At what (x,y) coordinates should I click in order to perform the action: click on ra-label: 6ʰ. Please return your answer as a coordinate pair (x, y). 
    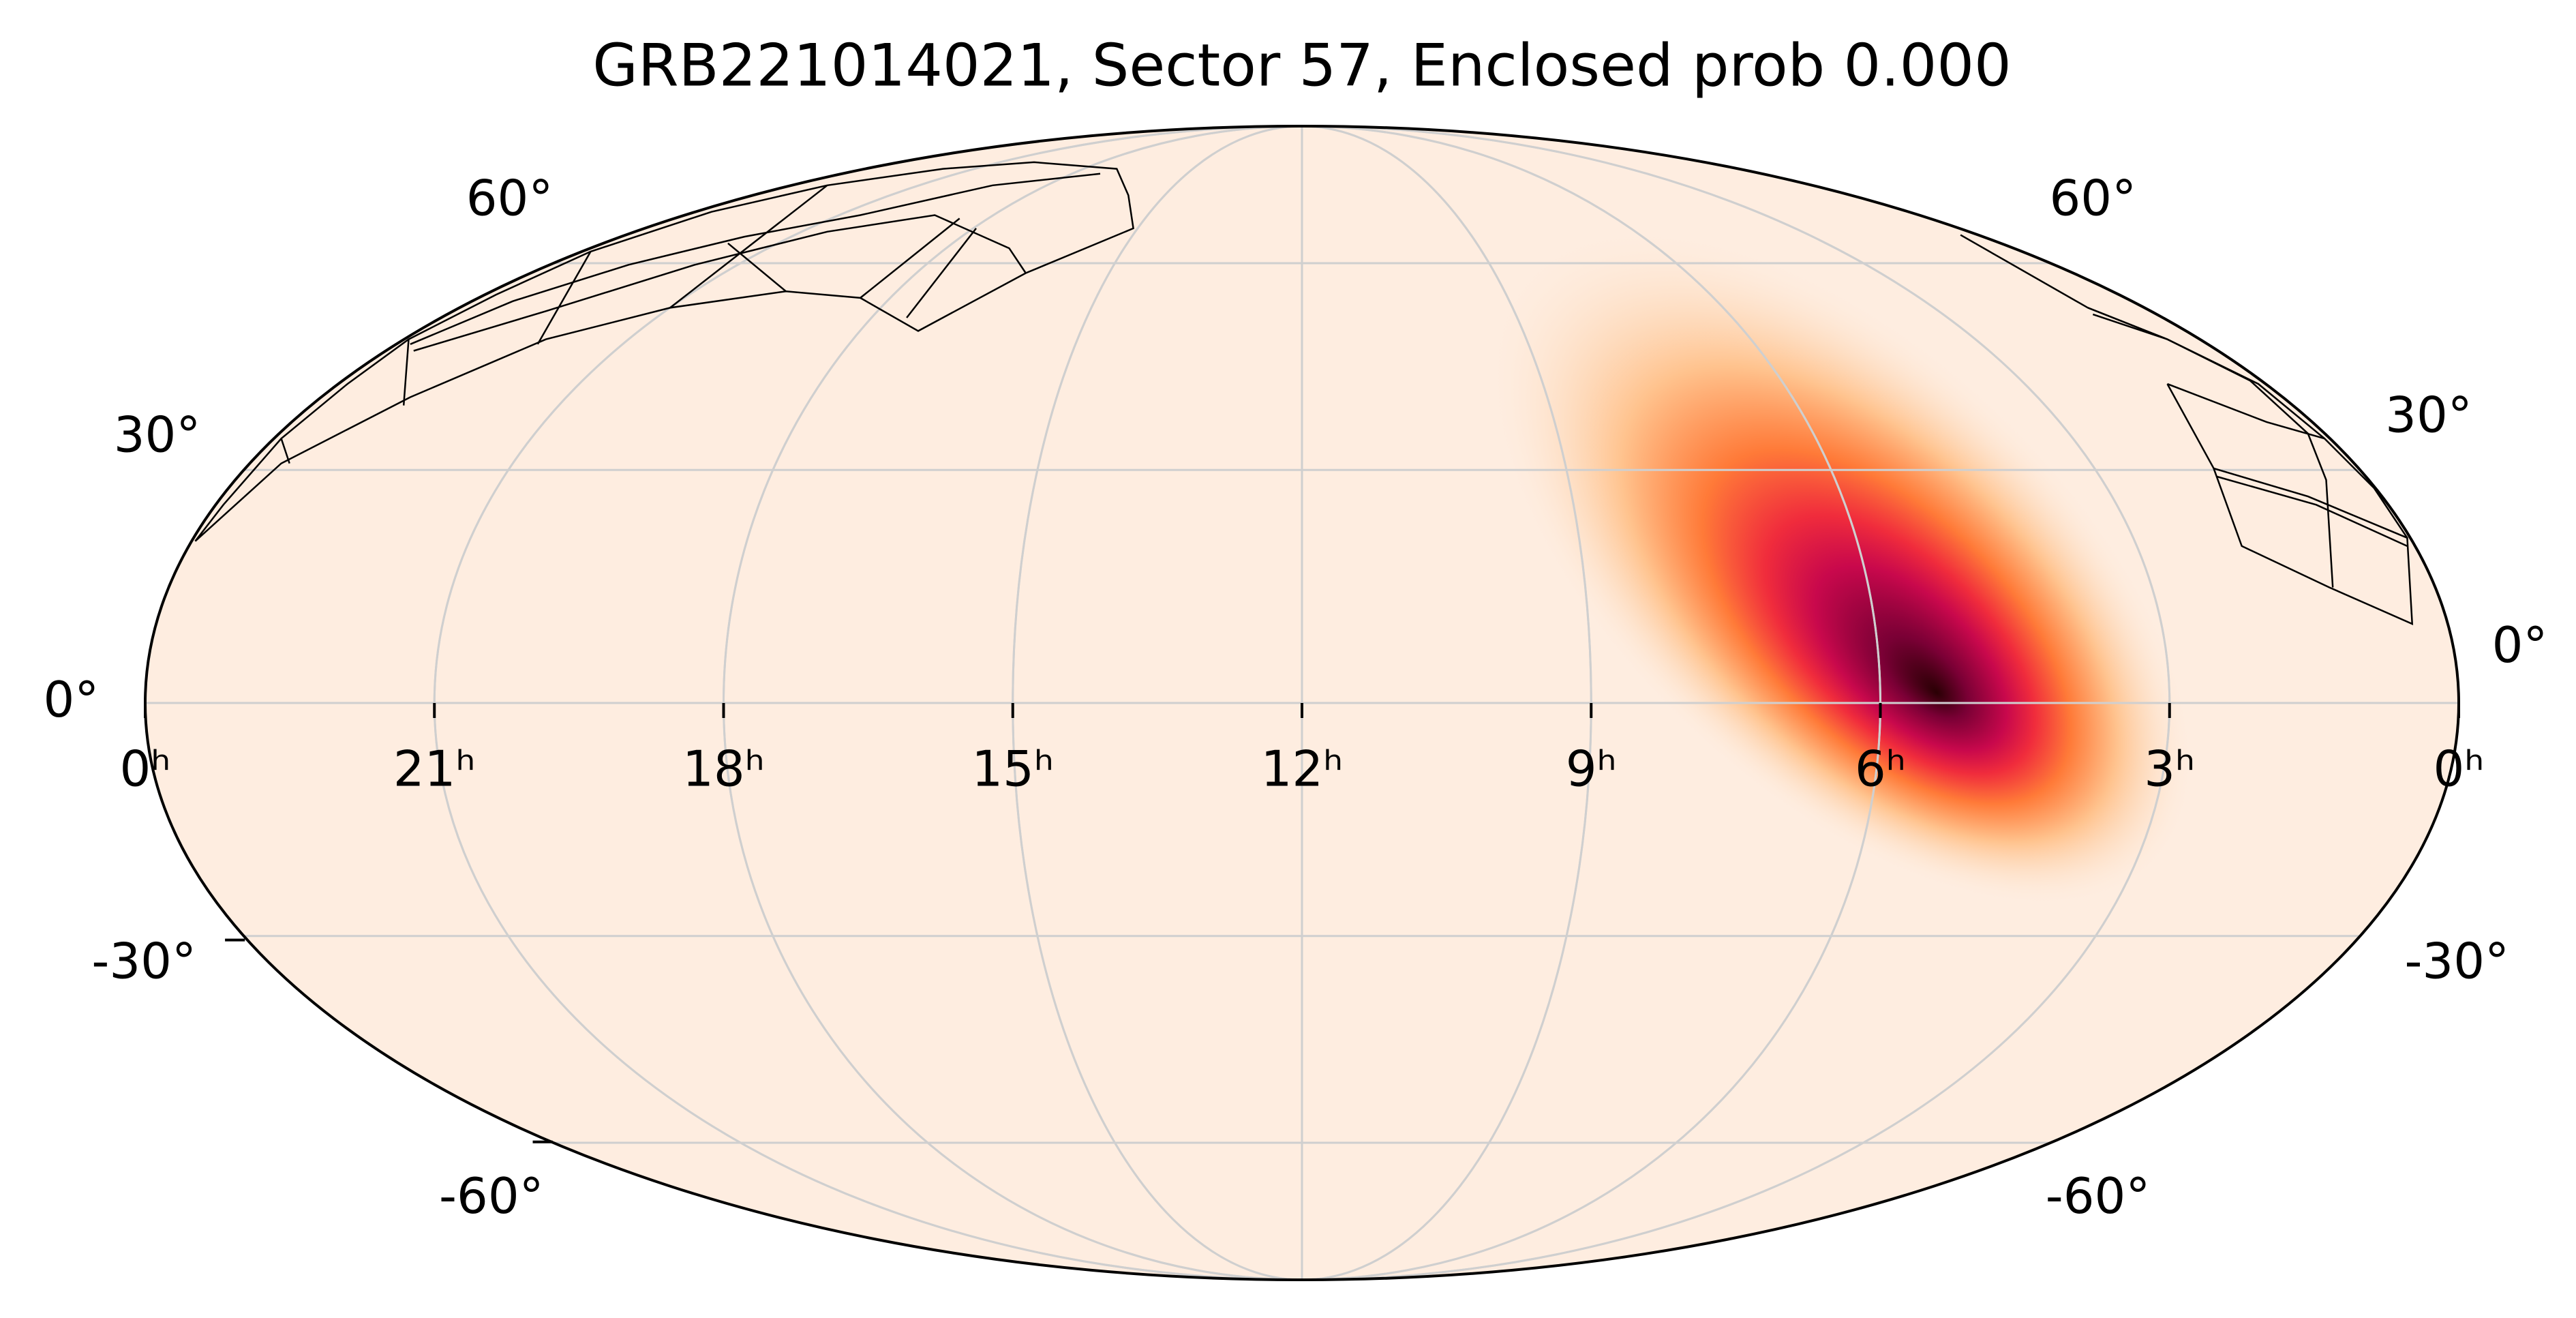
    Looking at the image, I should click on (1881, 769).